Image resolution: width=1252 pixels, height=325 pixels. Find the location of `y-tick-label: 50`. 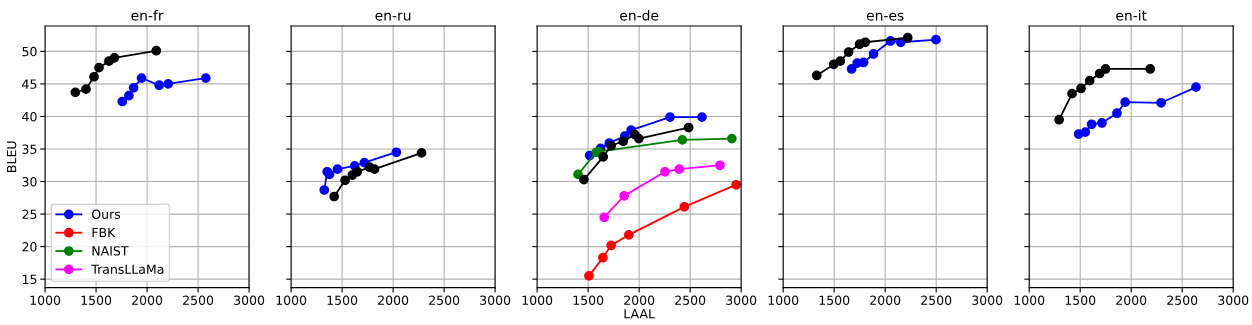

y-tick-label: 50 is located at coordinates (29, 51).